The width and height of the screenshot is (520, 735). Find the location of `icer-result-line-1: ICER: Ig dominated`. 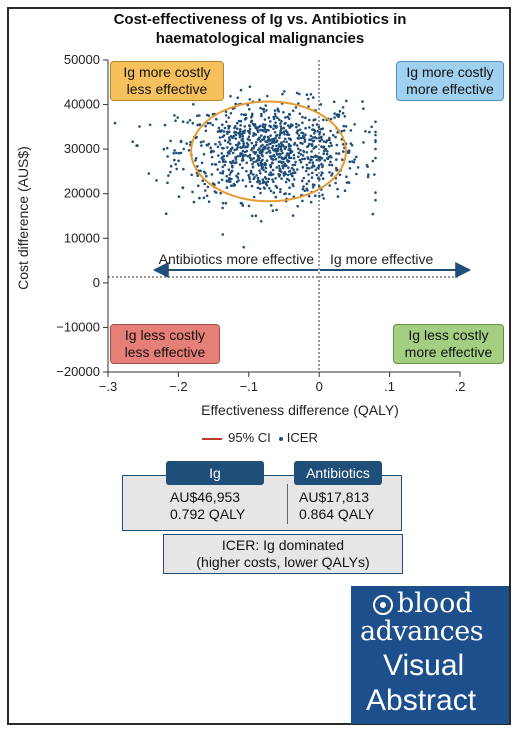

icer-result-line-1: ICER: Ig dominated is located at coordinates (283, 545).